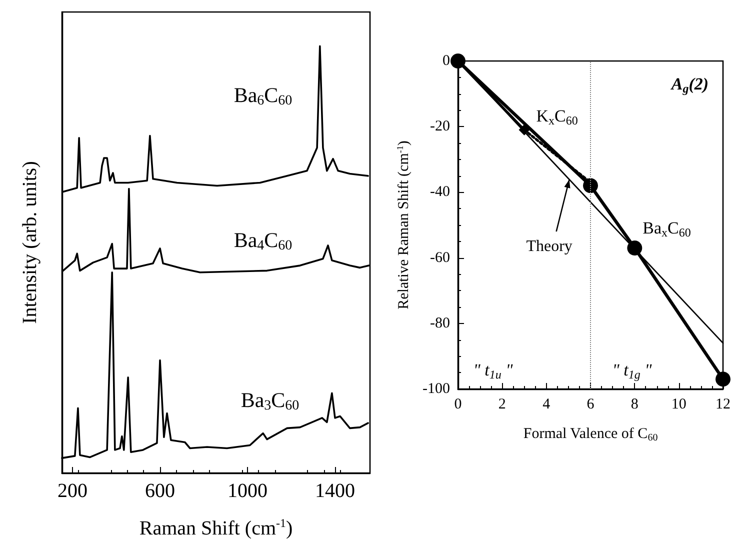 The image size is (736, 546). I want to click on x-tick-label: 8, so click(634, 404).